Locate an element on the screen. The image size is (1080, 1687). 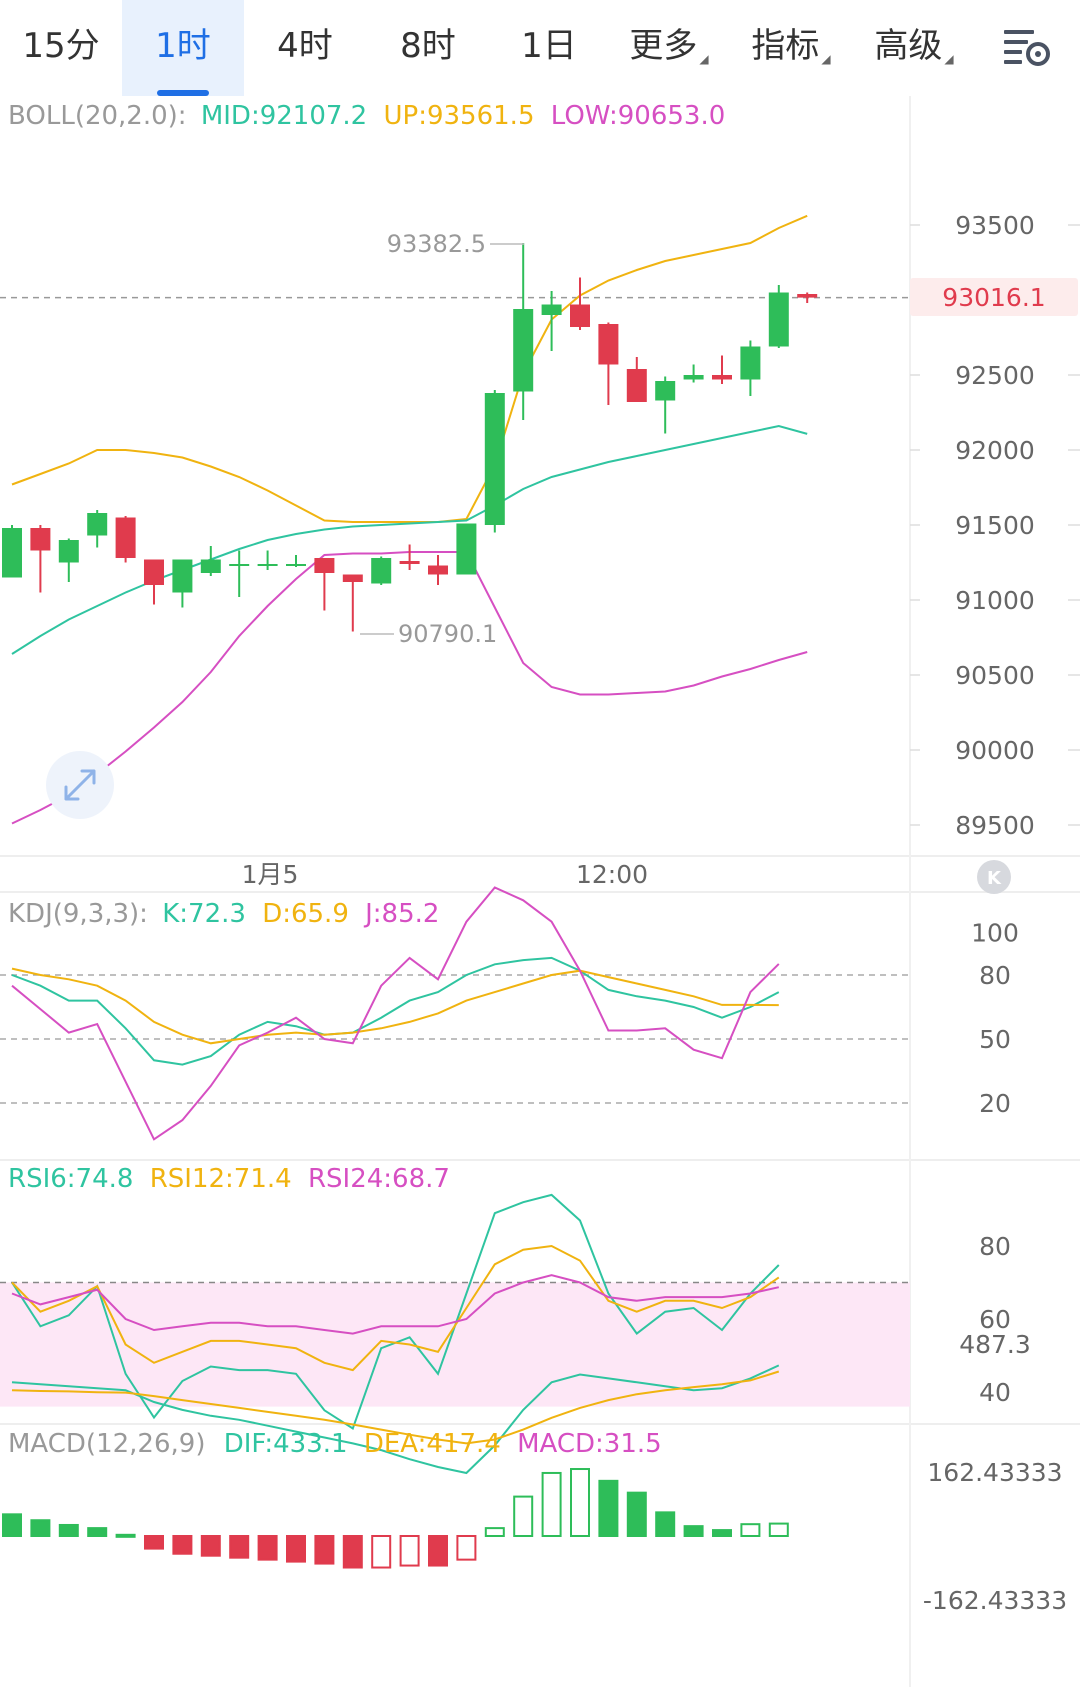
kdj-j-line is located at coordinates (395, 1013).